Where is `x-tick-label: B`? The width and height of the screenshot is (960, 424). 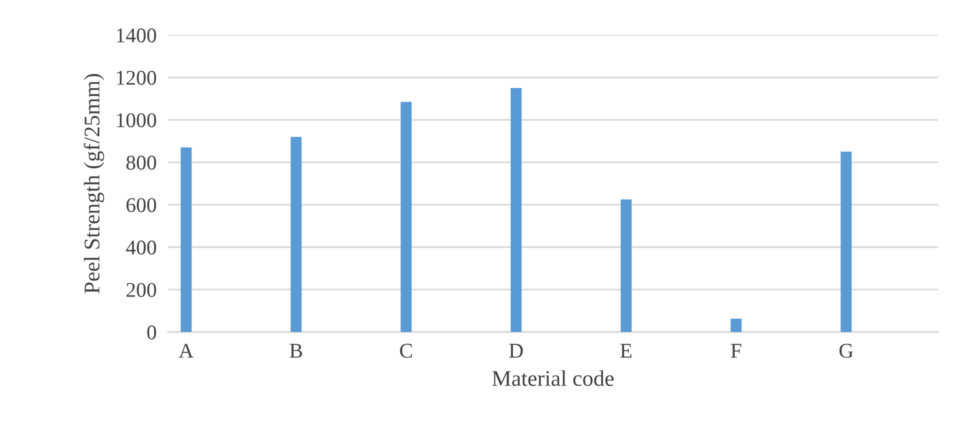
x-tick-label: B is located at coordinates (296, 351).